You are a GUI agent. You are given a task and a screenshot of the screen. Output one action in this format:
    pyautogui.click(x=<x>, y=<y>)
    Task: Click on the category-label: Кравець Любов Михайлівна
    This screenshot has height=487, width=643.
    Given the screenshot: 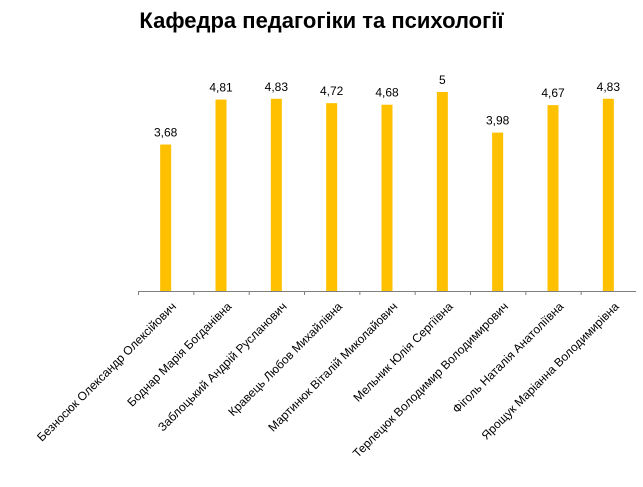 What is the action you would take?
    pyautogui.click(x=285, y=359)
    